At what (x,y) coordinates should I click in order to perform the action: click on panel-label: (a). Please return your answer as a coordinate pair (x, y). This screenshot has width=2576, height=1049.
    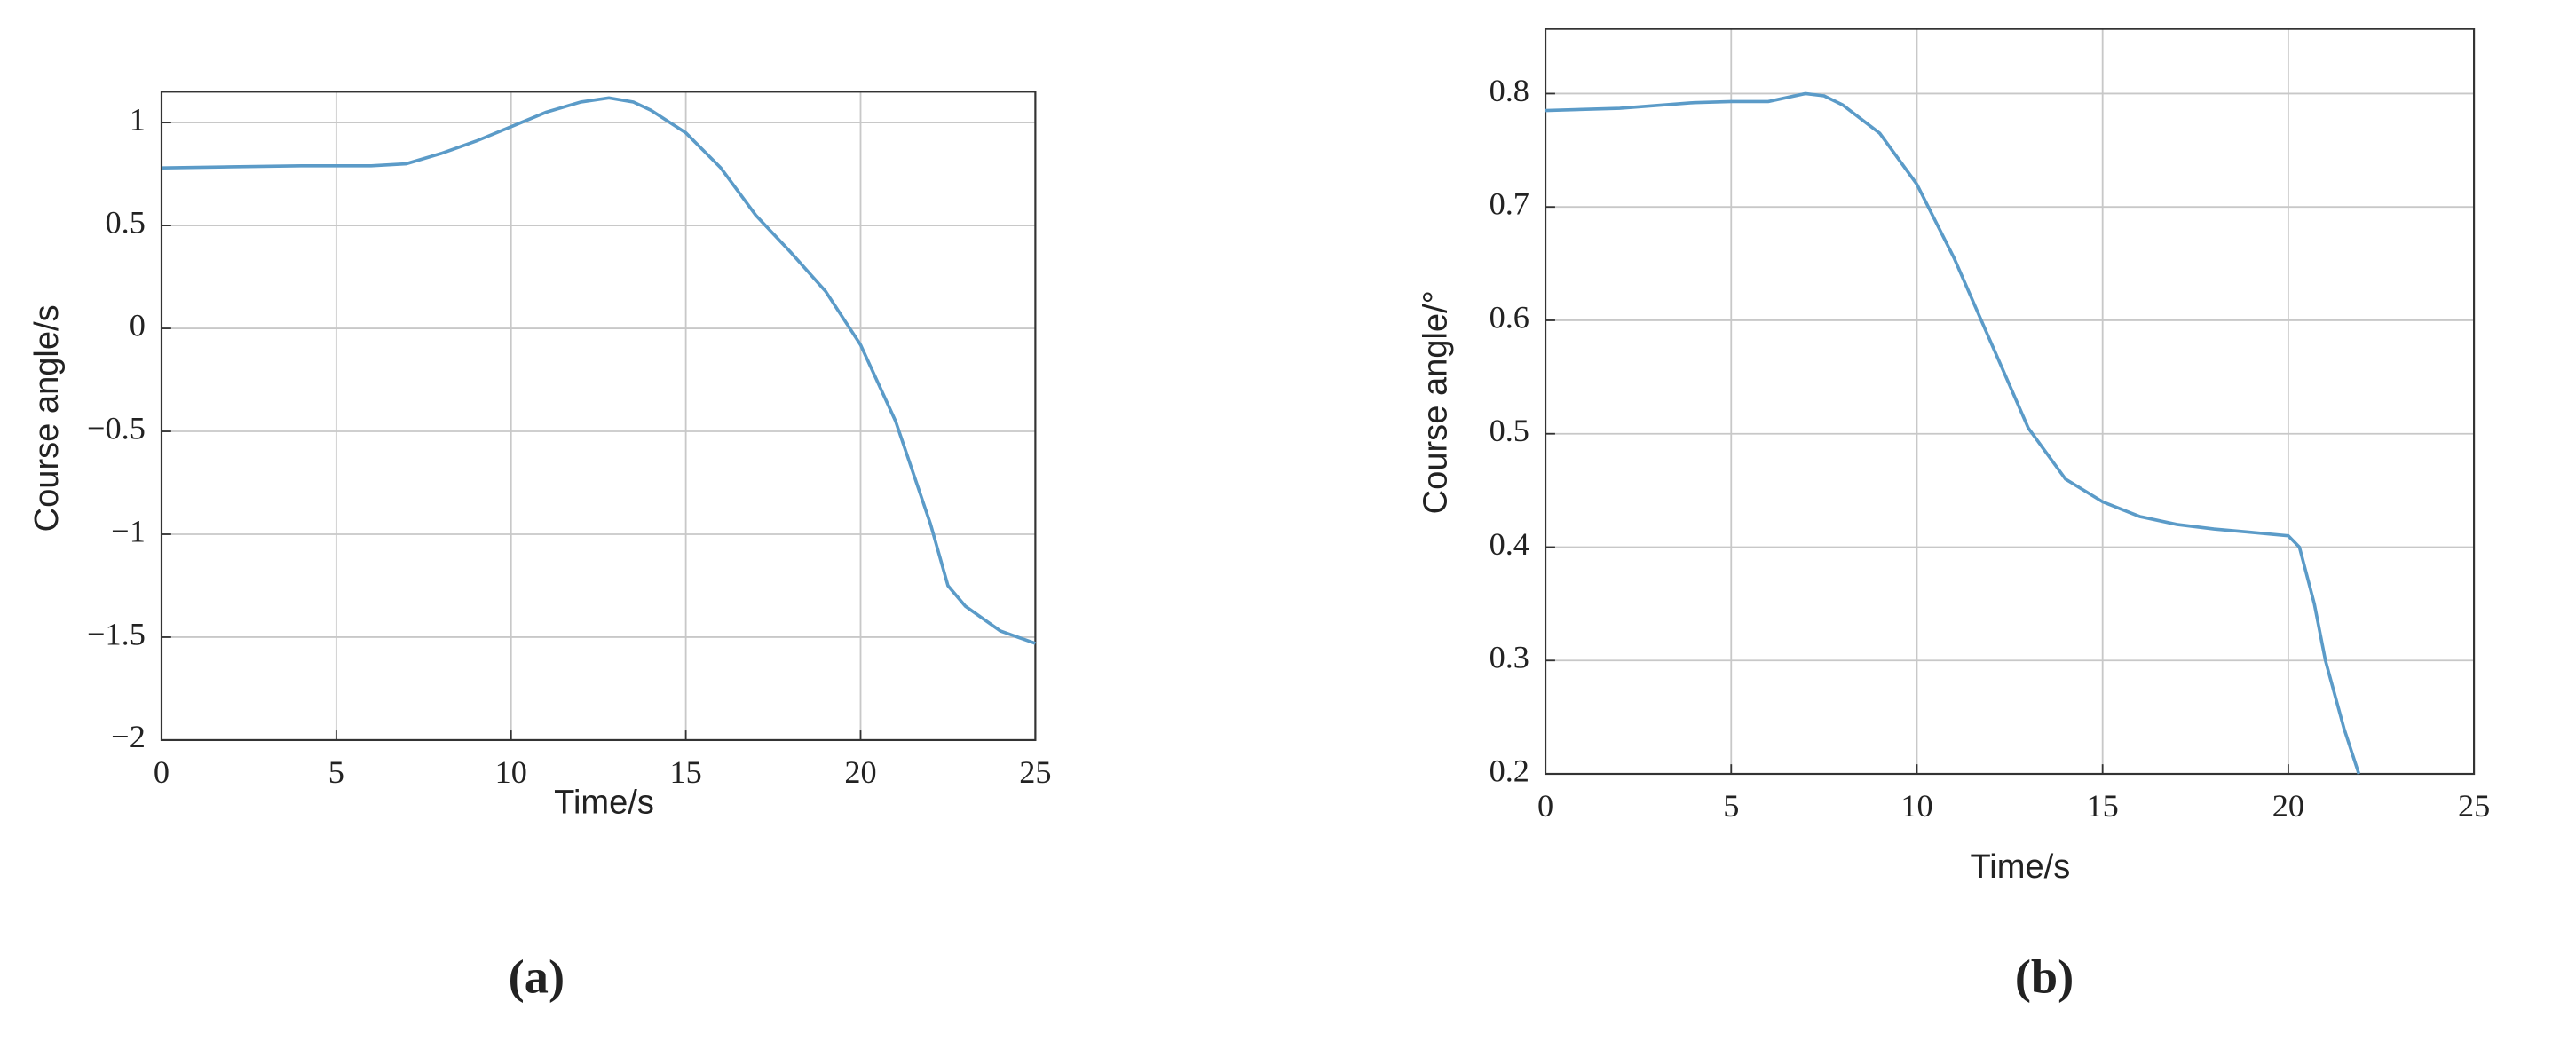
    Looking at the image, I should click on (537, 976).